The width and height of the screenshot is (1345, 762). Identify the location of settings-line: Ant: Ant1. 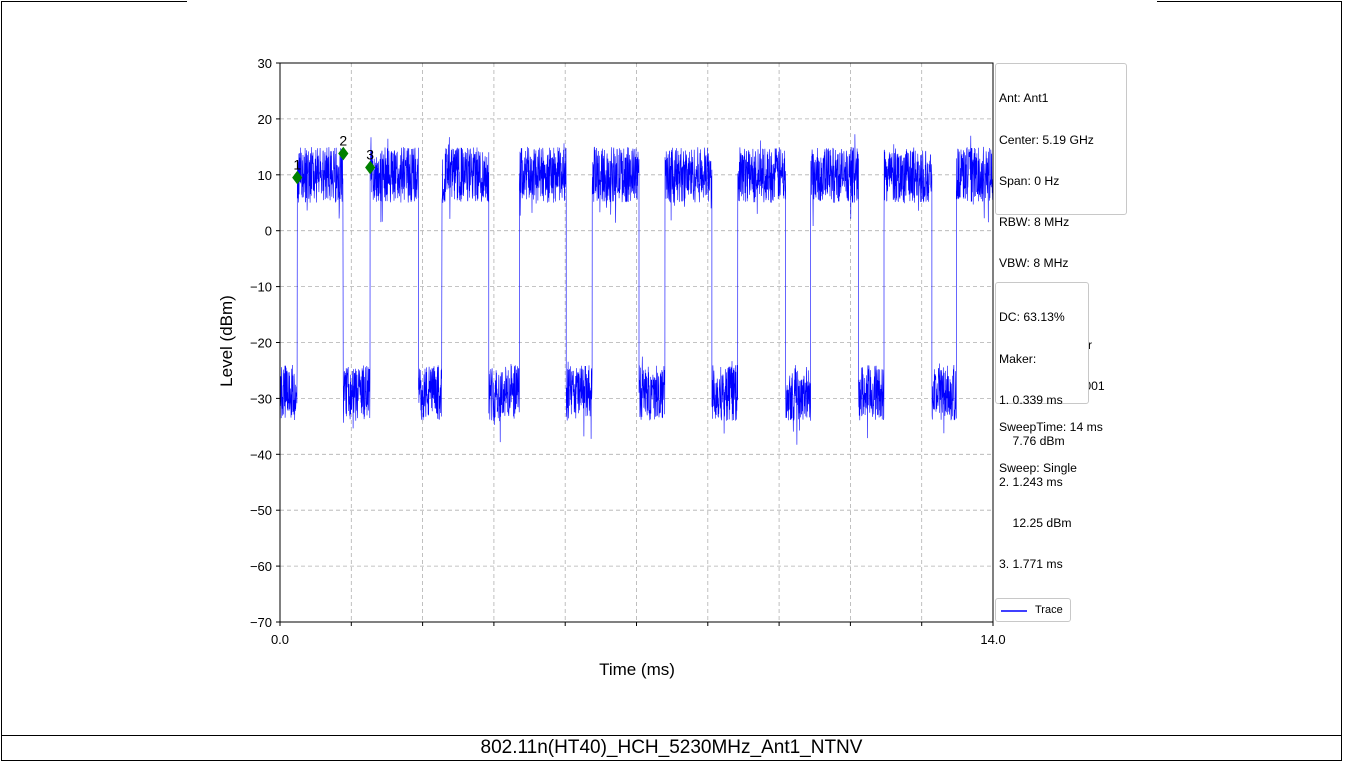
(1024, 98).